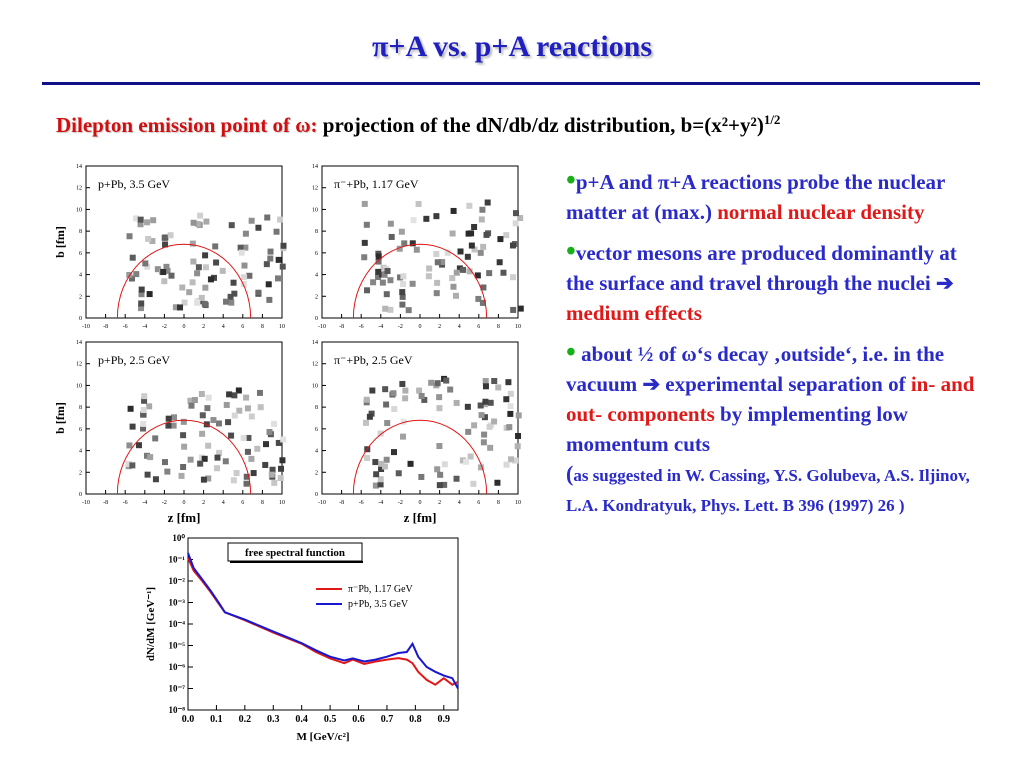  Describe the element at coordinates (80, 473) in the screenshot. I see `y-tick-label: 2` at that location.